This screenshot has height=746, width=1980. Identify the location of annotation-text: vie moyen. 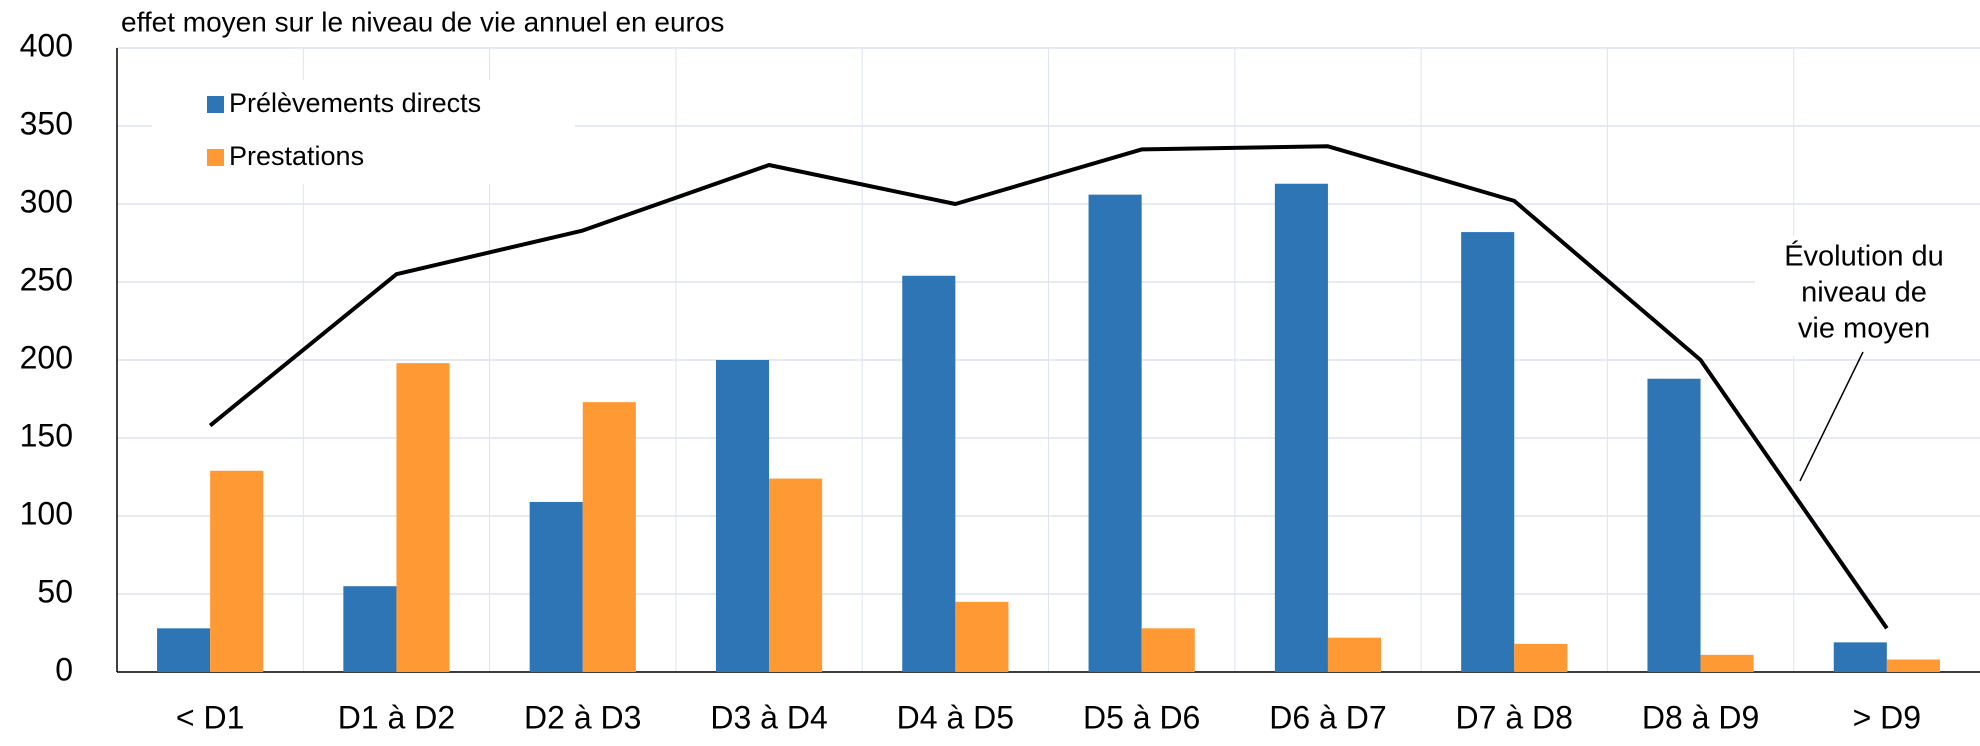
(1864, 329).